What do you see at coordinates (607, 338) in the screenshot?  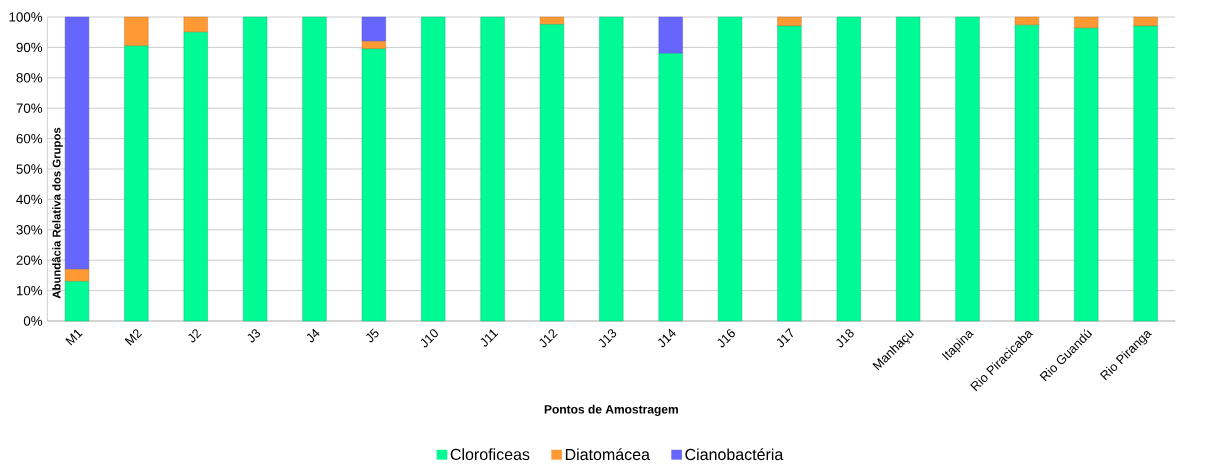 I see `x-tick-label: J13` at bounding box center [607, 338].